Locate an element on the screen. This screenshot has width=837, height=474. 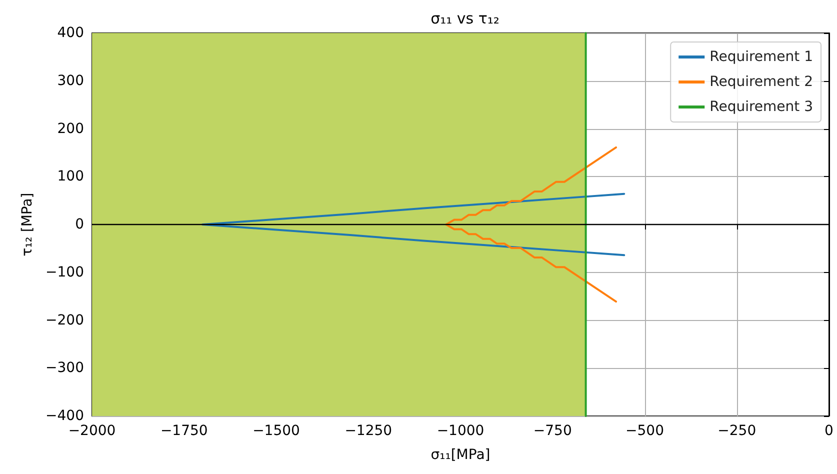
y-tick-label: −300 is located at coordinates (65, 368).